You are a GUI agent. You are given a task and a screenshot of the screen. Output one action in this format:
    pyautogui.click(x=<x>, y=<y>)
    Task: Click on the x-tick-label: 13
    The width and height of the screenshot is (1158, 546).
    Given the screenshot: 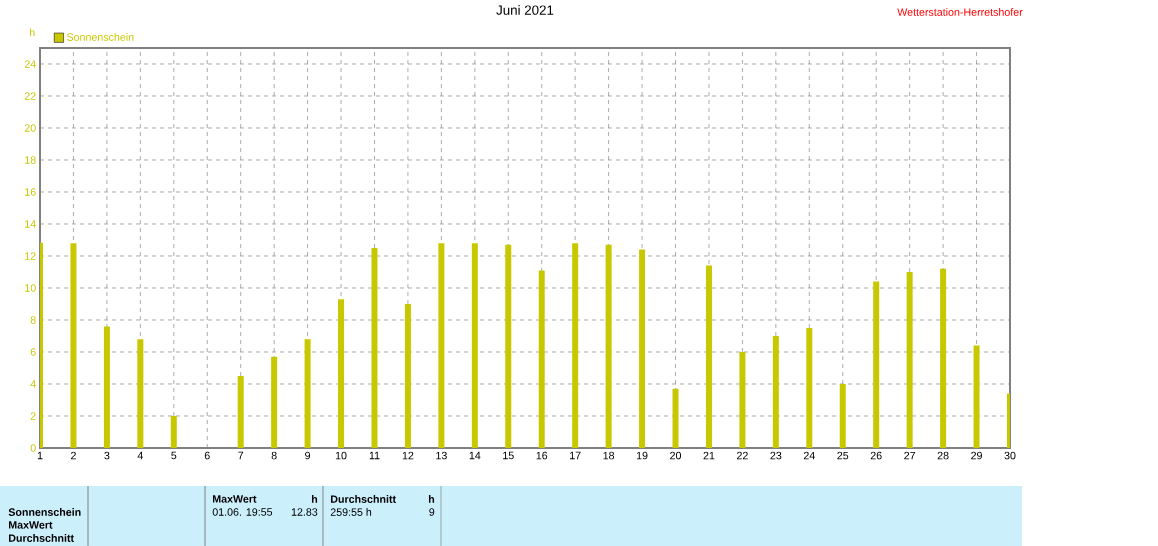 What is the action you would take?
    pyautogui.click(x=441, y=455)
    